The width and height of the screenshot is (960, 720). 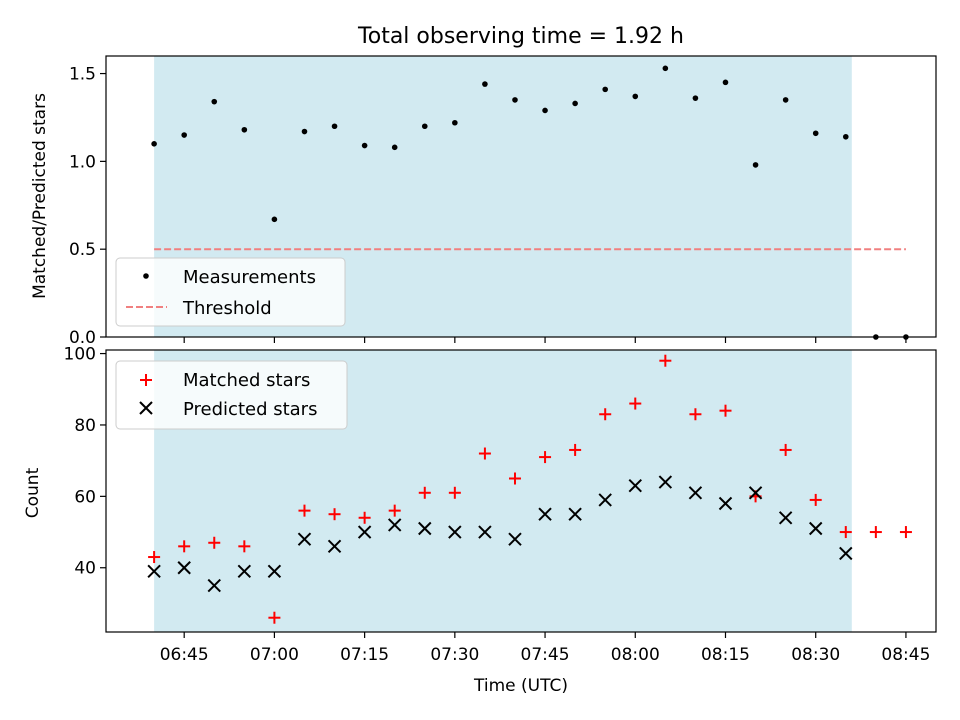 I want to click on legend: Measurements Threshold, so click(x=230, y=292).